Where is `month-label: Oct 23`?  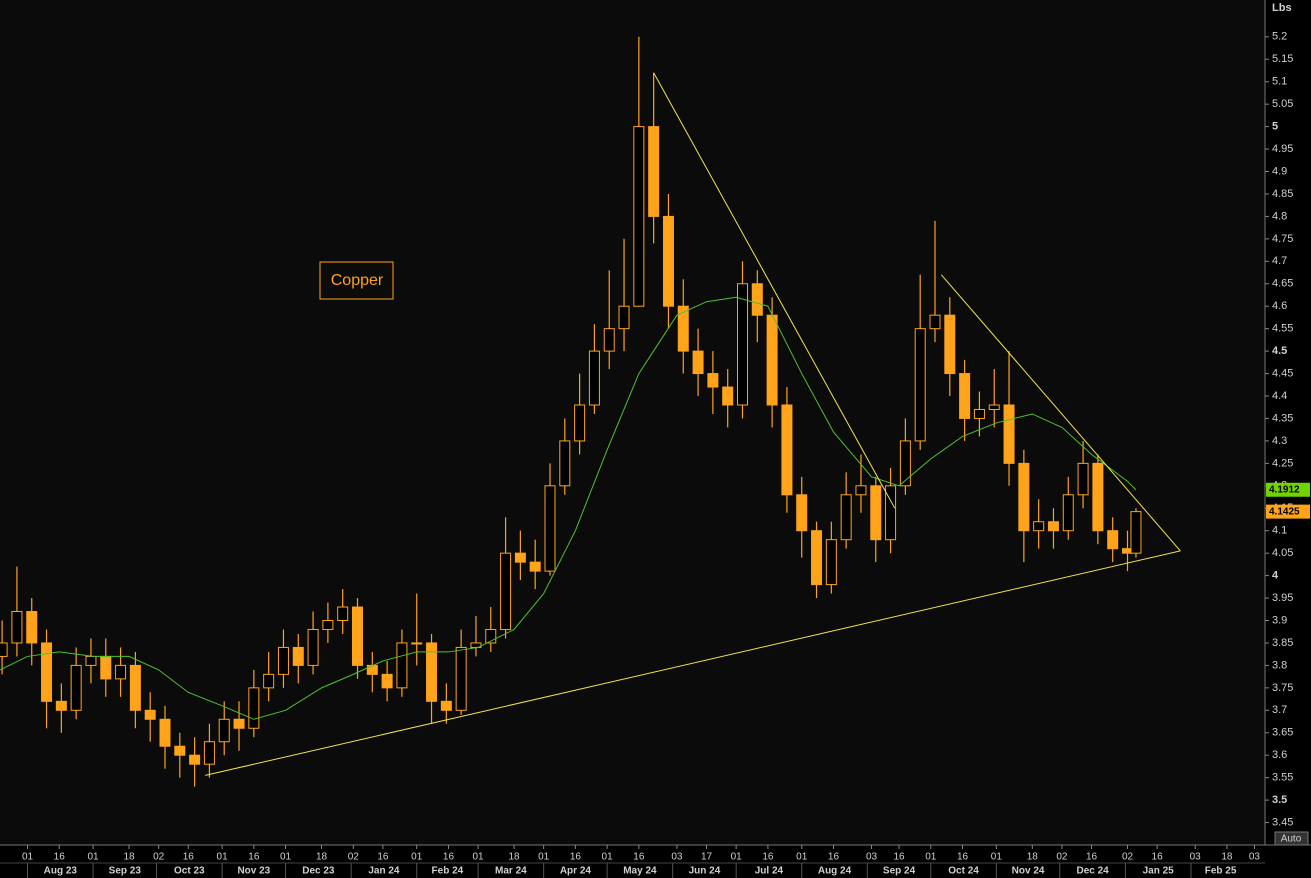 month-label: Oct 23 is located at coordinates (189, 871).